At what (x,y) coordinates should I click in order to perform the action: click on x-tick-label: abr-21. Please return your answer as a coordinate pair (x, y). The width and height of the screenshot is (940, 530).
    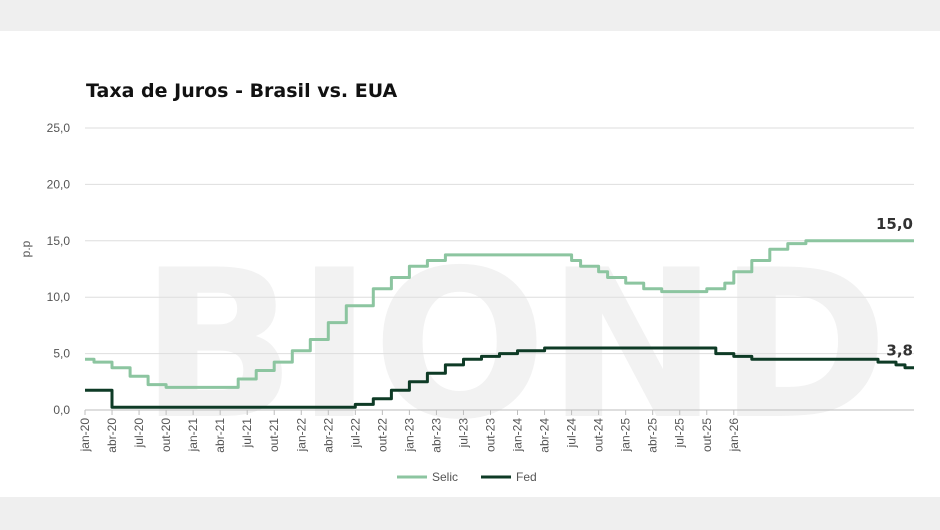
    Looking at the image, I should click on (220, 435).